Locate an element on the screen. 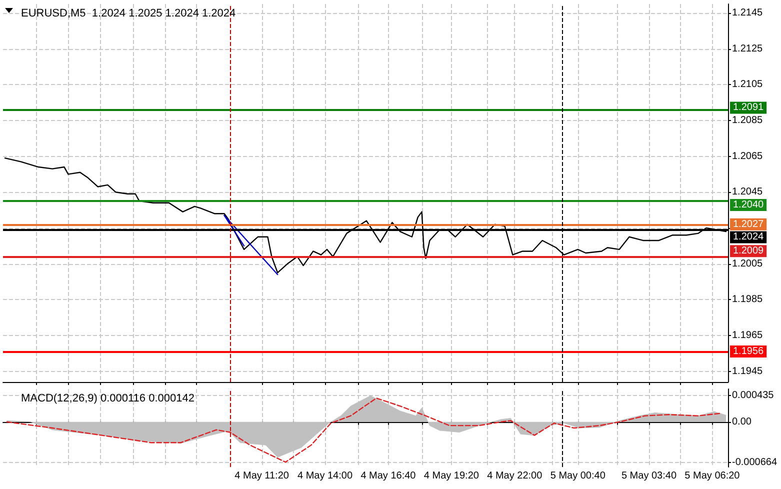 This screenshot has height=489, width=781. ref-line-label: 1.2091 is located at coordinates (748, 108).